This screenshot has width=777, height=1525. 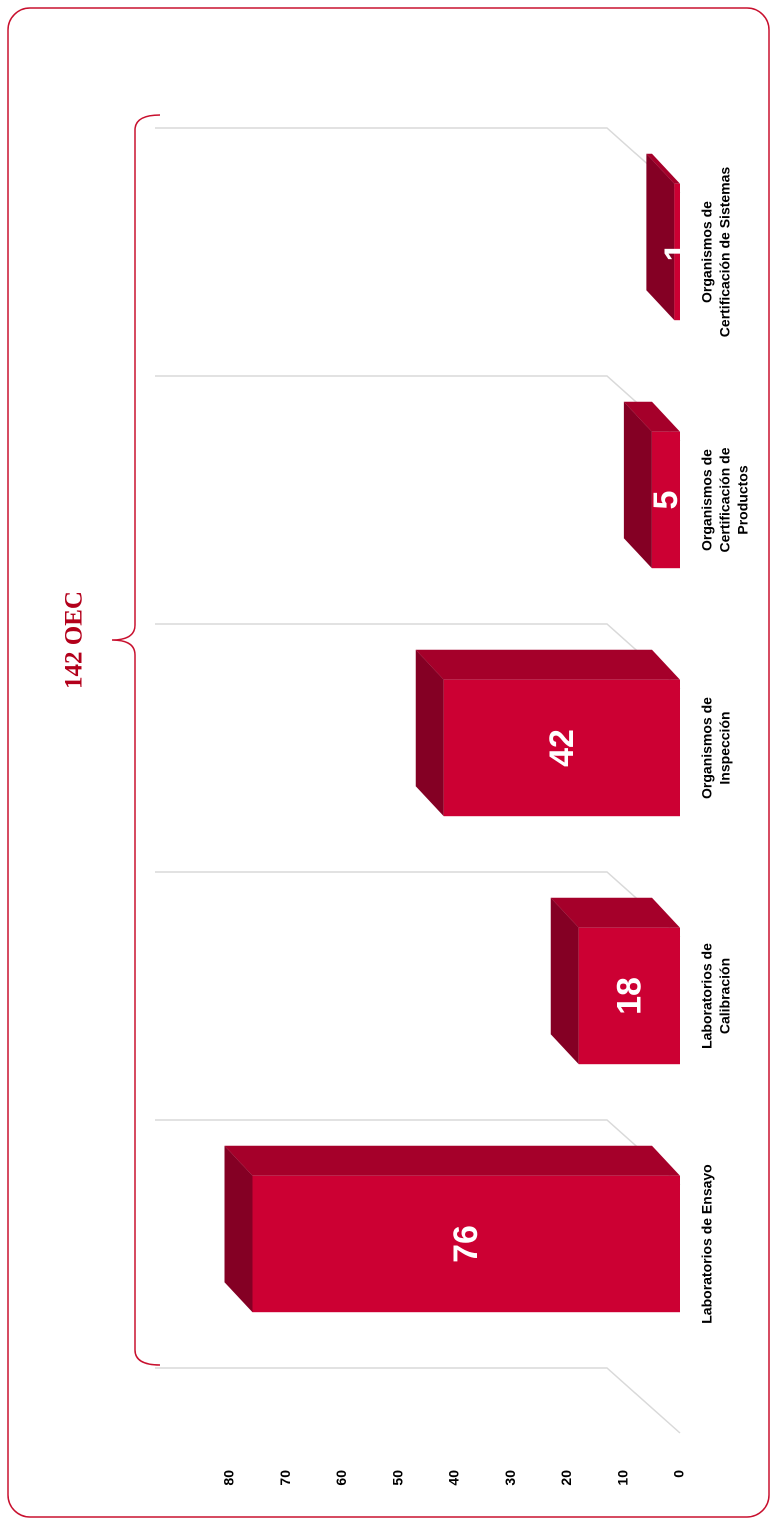 What do you see at coordinates (454, 1478) in the screenshot?
I see `y-tick-label: 40` at bounding box center [454, 1478].